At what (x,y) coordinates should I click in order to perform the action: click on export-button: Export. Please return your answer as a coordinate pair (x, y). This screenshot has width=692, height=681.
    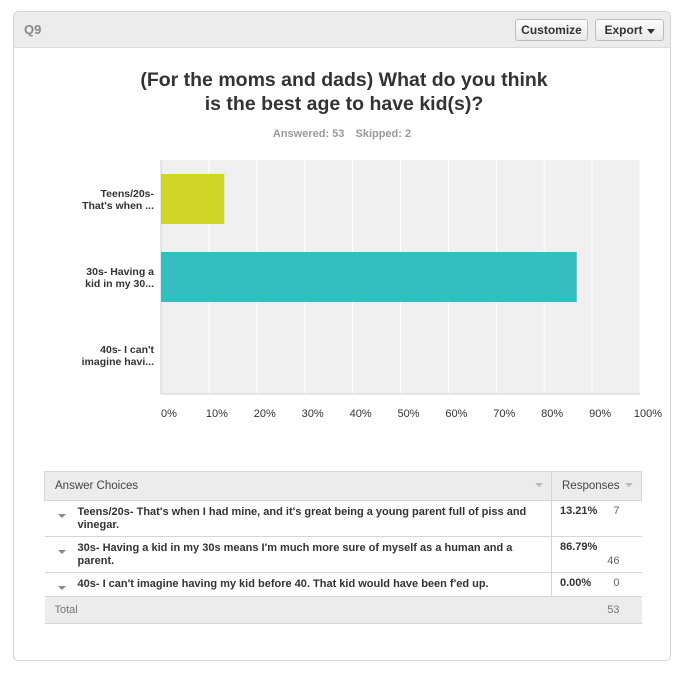
    Looking at the image, I should click on (629, 30).